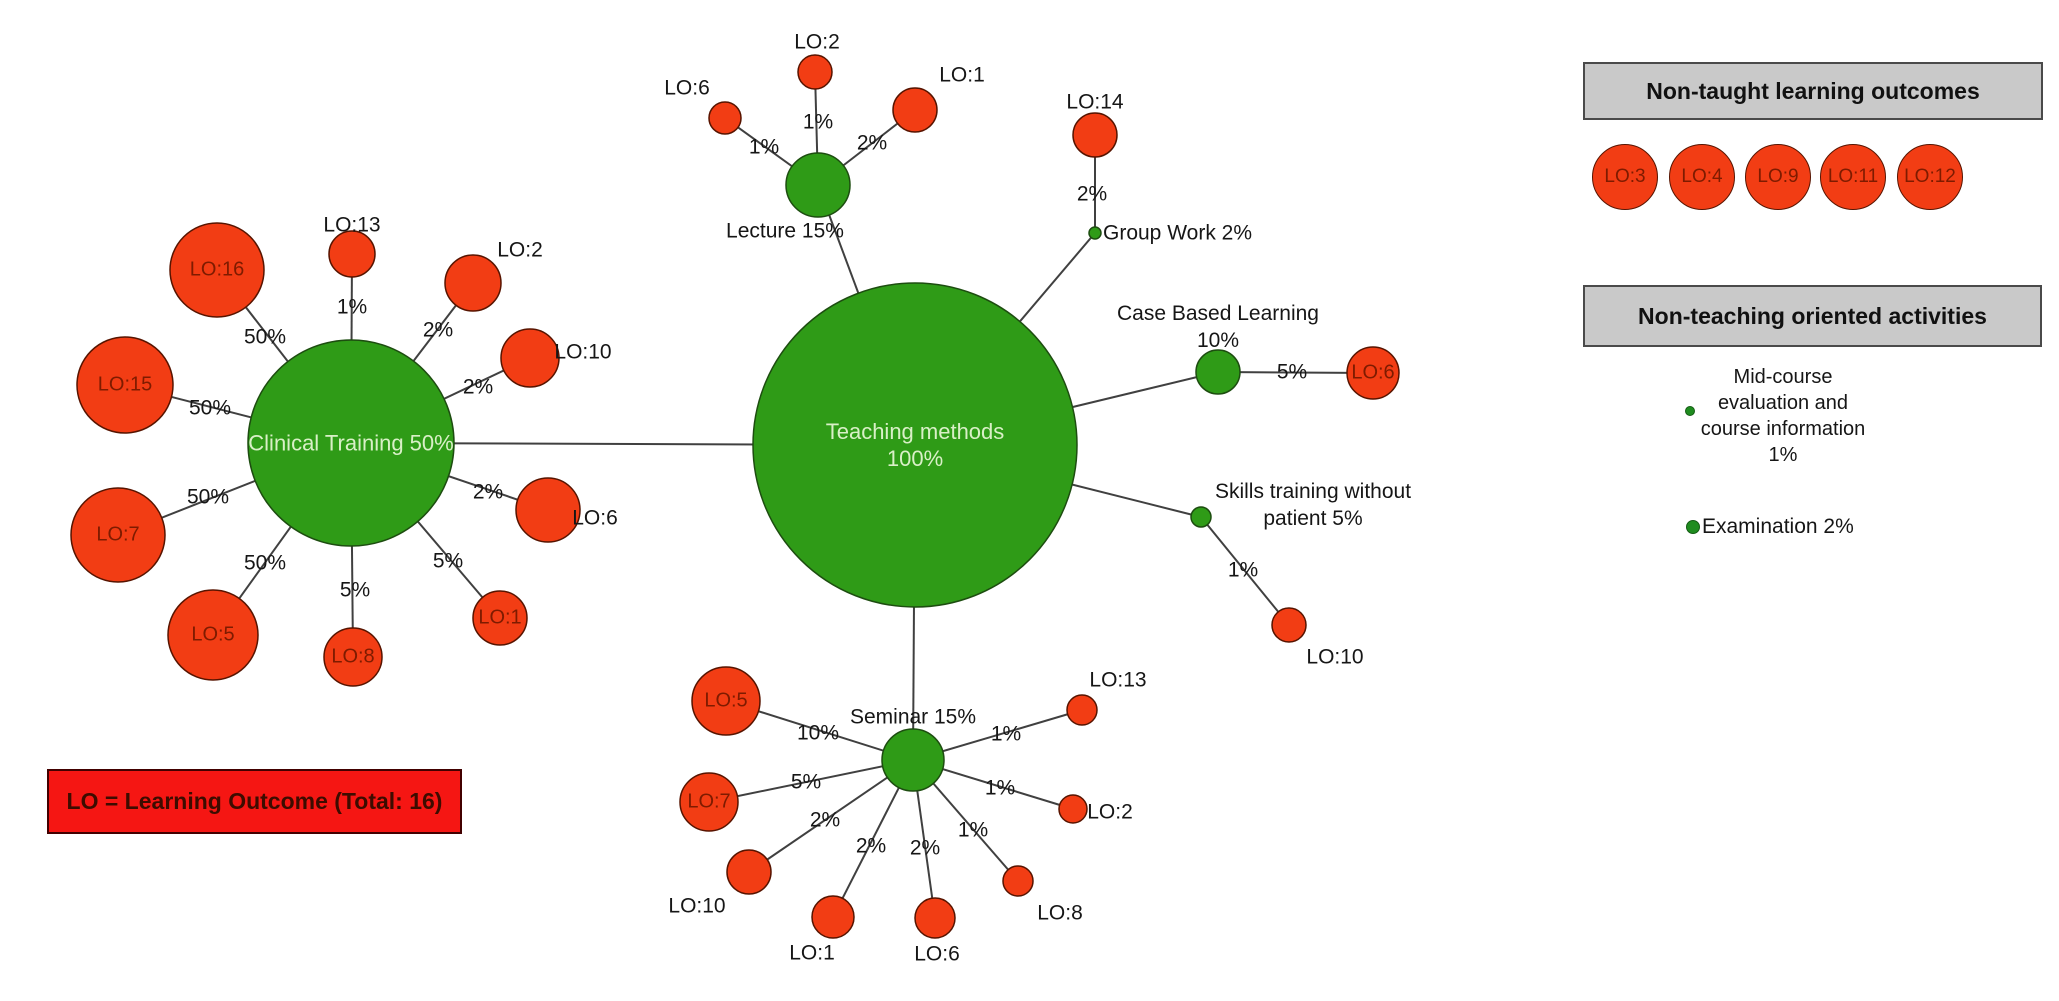  What do you see at coordinates (355, 590) in the screenshot?
I see `clinical-lo8-pct: 5%` at bounding box center [355, 590].